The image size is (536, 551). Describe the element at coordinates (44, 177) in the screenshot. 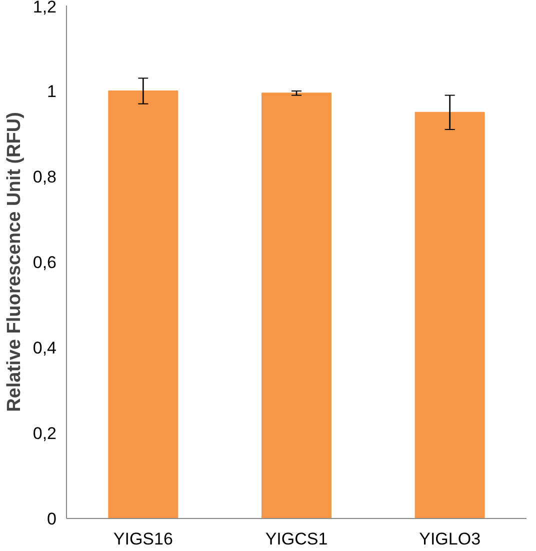

I see `y-tick-label: 0,8` at that location.